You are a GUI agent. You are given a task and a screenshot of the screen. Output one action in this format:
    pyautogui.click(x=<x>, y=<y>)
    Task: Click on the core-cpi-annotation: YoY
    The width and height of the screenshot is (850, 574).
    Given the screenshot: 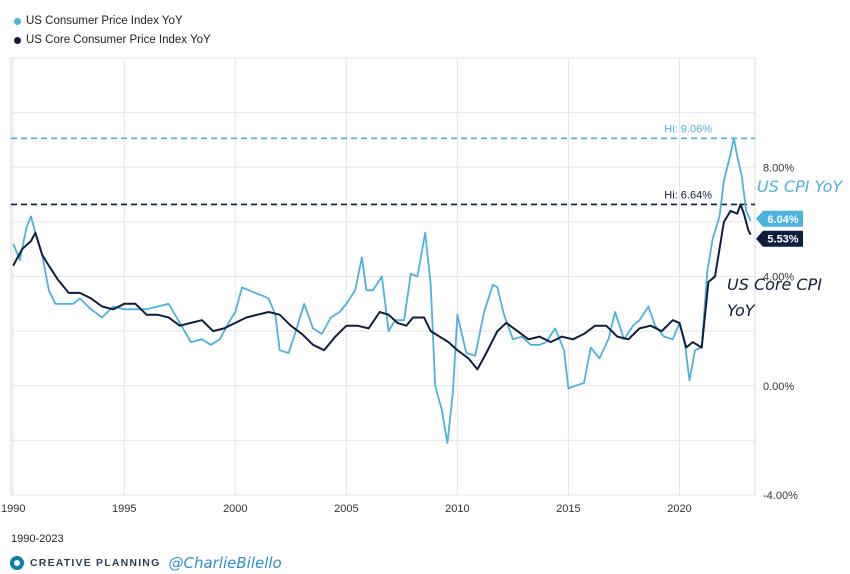 What is the action you would take?
    pyautogui.click(x=741, y=310)
    